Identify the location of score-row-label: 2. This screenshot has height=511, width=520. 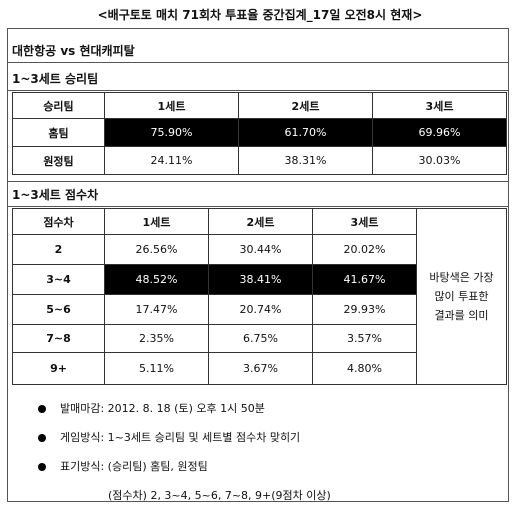
(58, 249).